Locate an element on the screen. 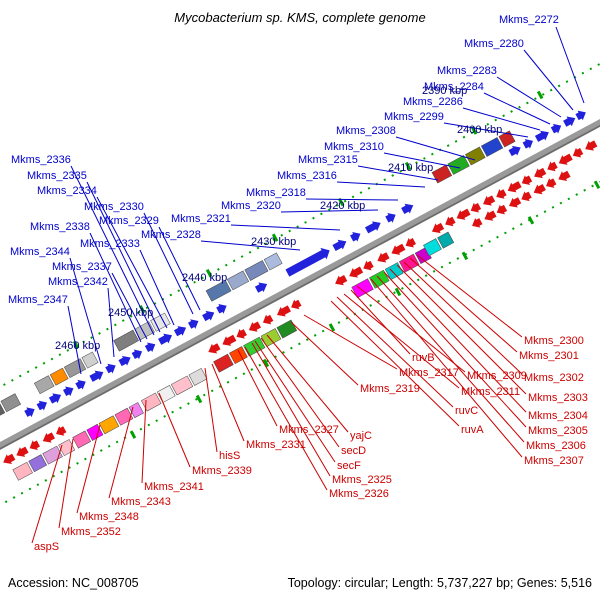 This screenshot has width=600, height=600. gene-label-reverse: Mkms_2339 is located at coordinates (222, 471).